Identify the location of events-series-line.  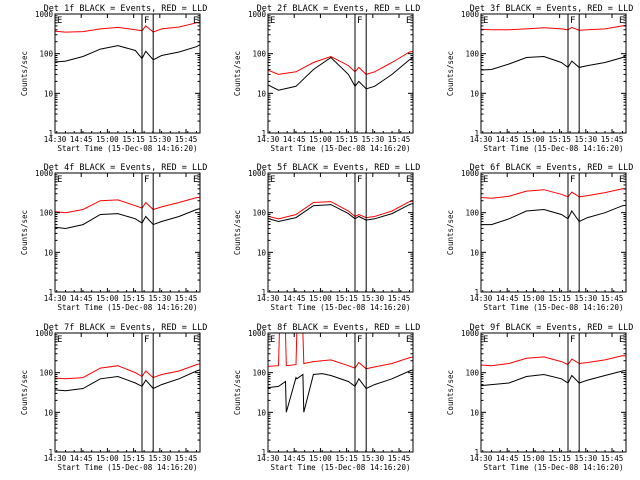
(340, 391).